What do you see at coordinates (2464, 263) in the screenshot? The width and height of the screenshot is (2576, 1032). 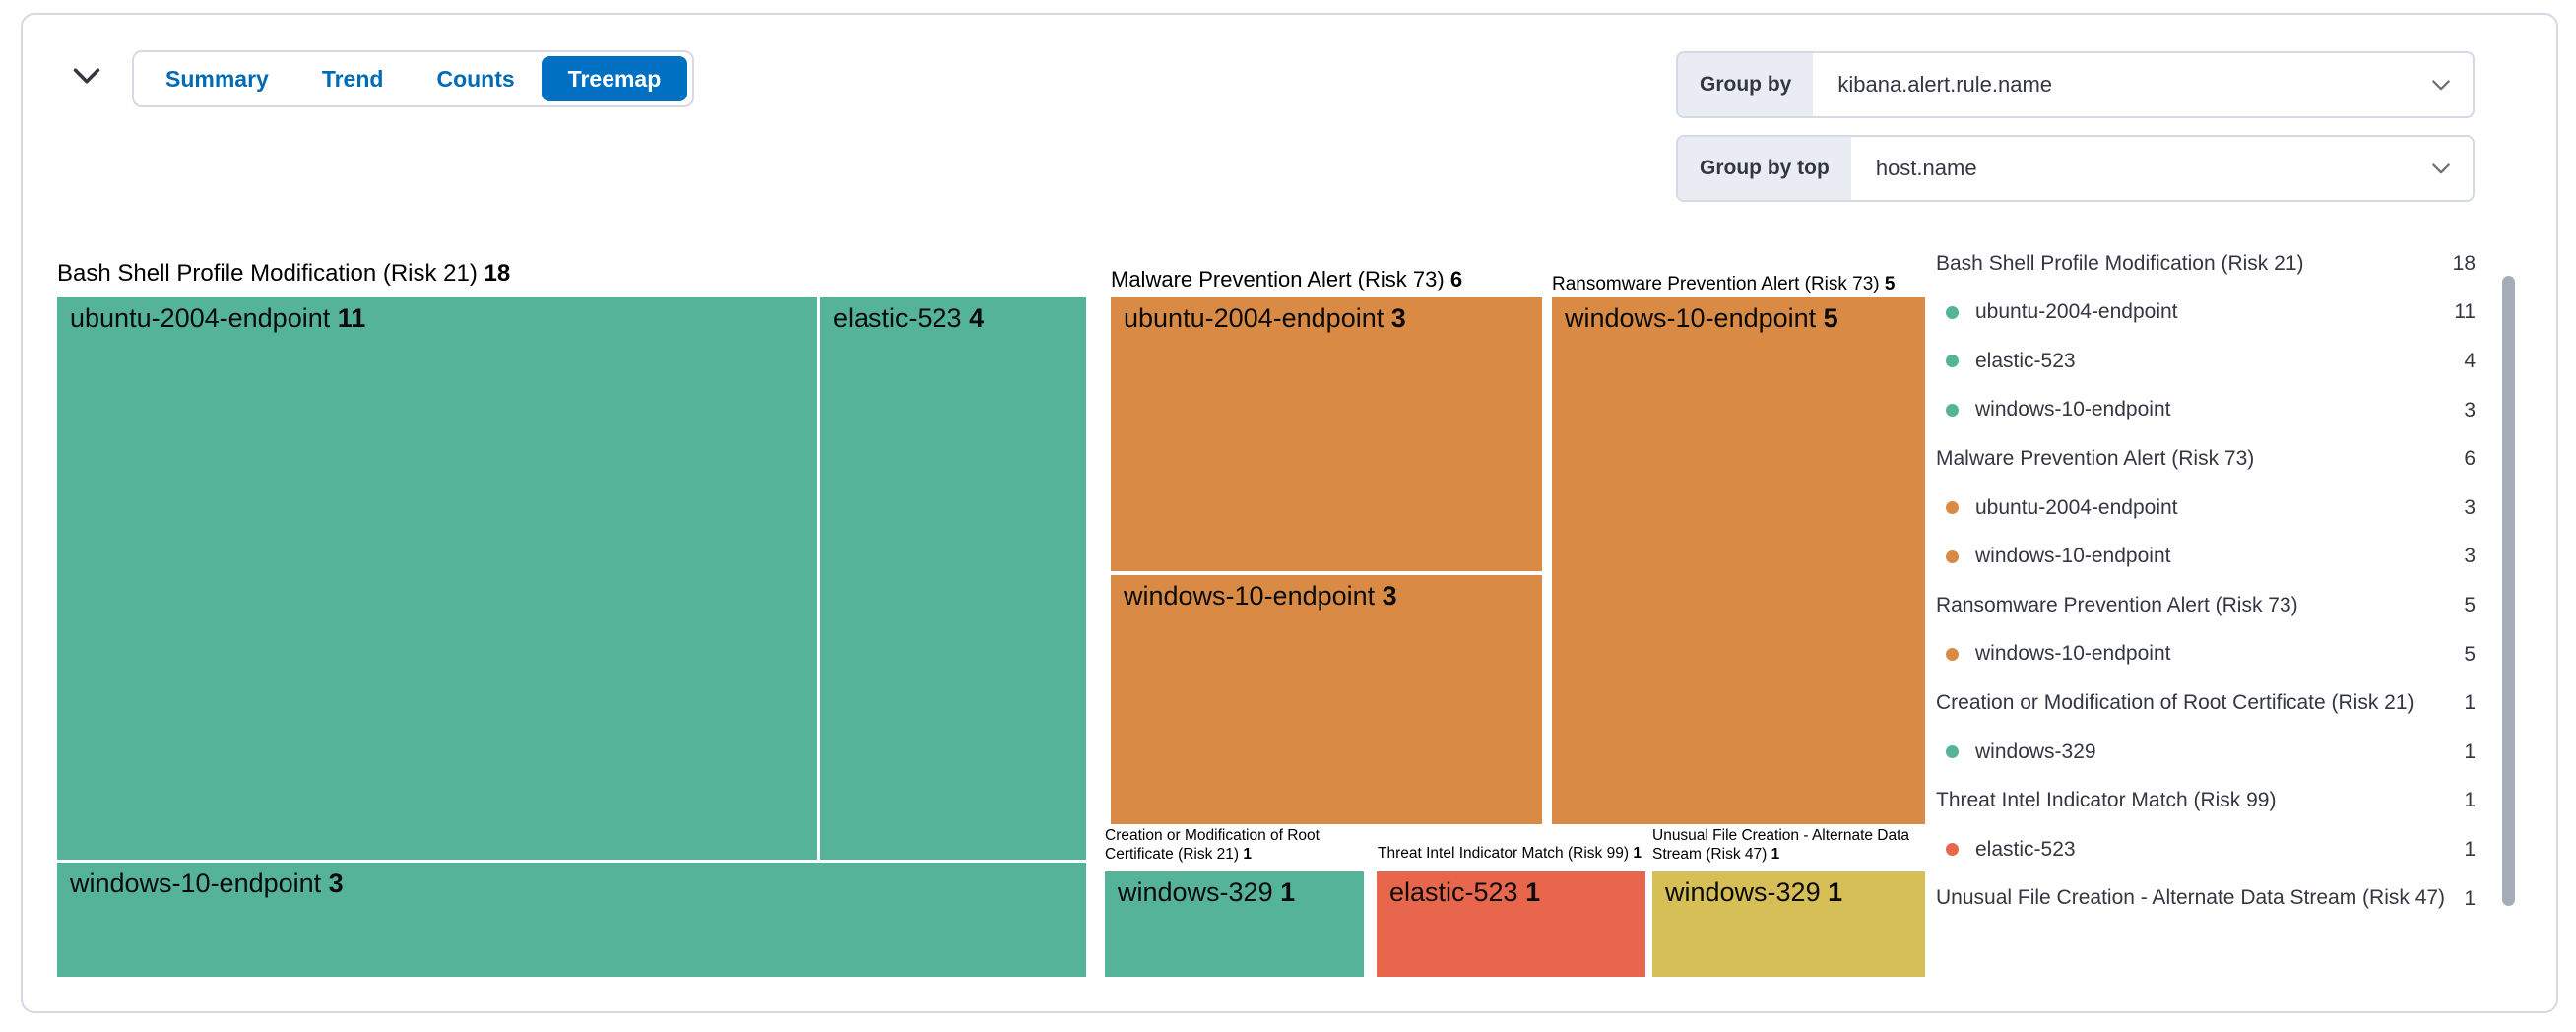 I see `legend-count: 18` at bounding box center [2464, 263].